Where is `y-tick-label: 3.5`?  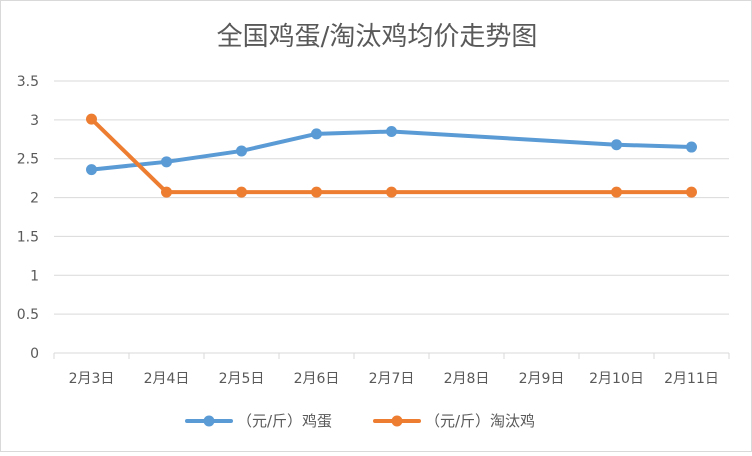 y-tick-label: 3.5 is located at coordinates (28, 82).